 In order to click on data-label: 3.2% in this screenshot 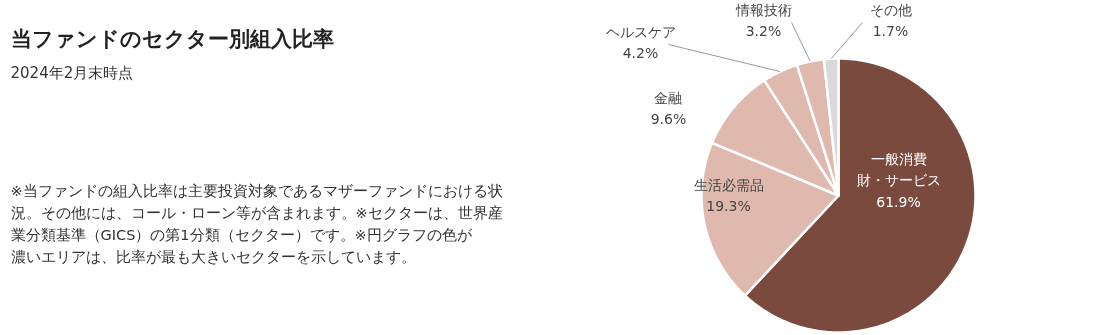, I will do `click(763, 31)`.